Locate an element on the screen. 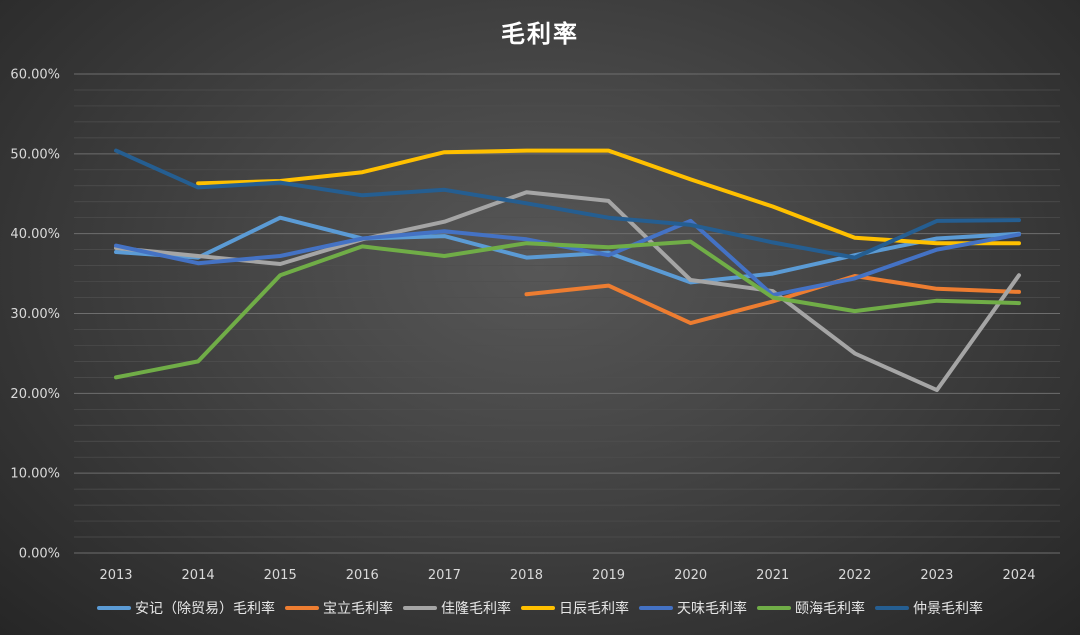 The width and height of the screenshot is (1080, 635). legend-label: 日辰毛利率 is located at coordinates (594, 609).